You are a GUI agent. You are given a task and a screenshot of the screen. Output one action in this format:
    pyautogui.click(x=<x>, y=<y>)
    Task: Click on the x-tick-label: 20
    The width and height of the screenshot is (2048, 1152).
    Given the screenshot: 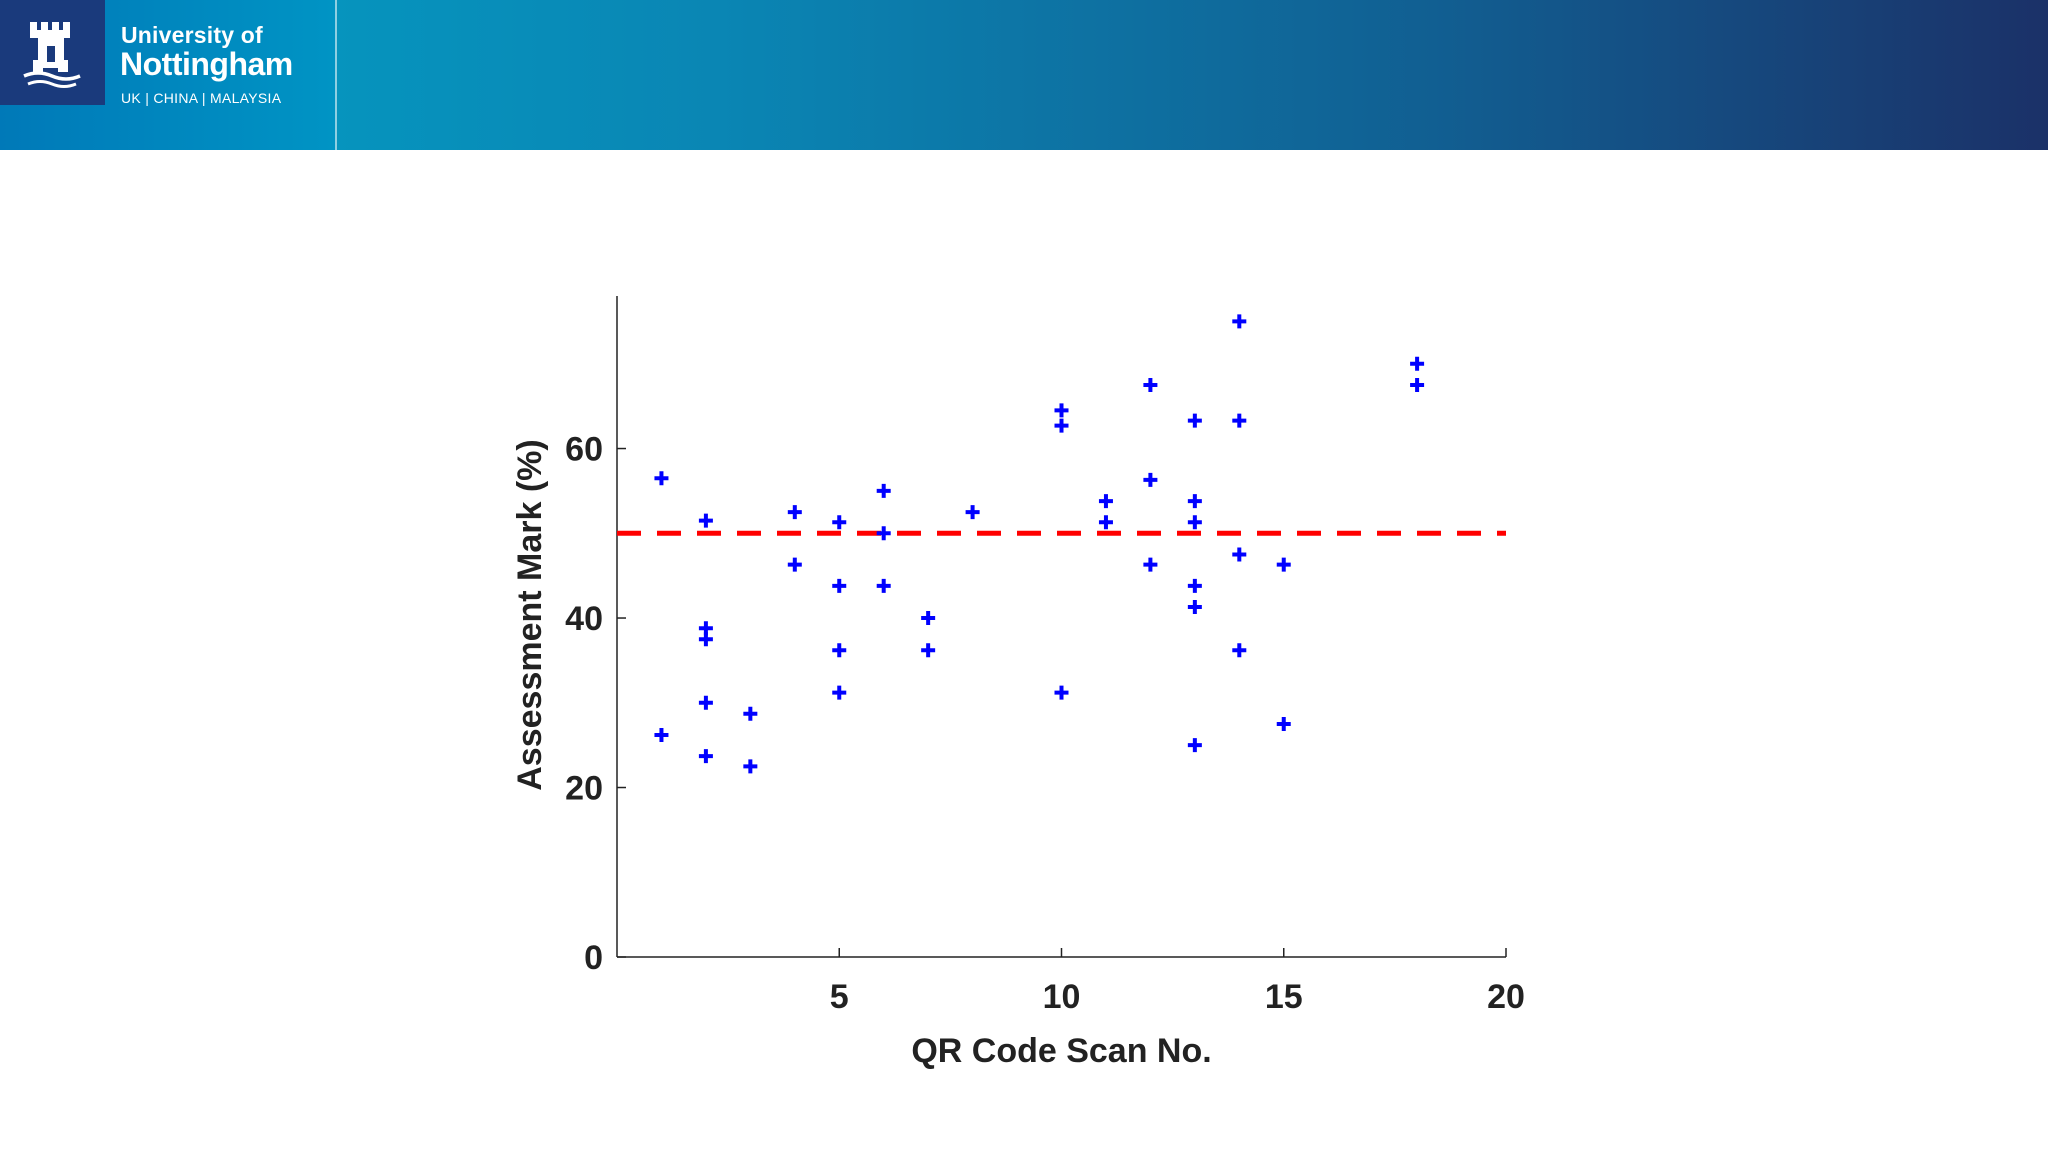 What is the action you would take?
    pyautogui.click(x=1506, y=997)
    